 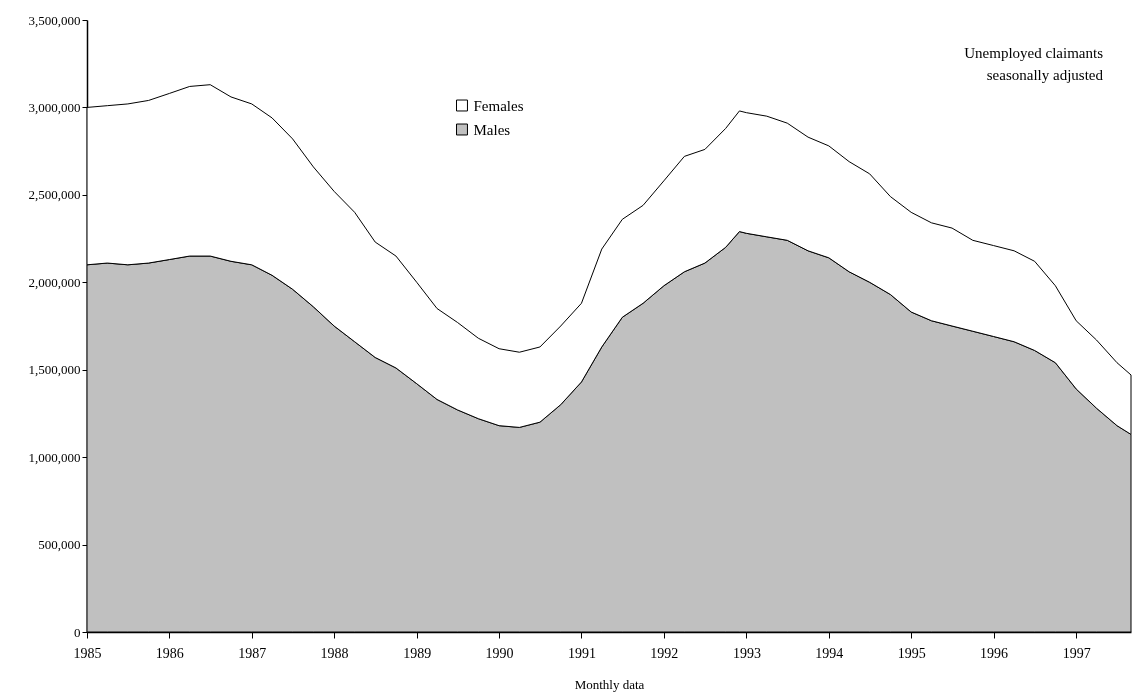 What do you see at coordinates (829, 653) in the screenshot?
I see `x-tick-label: 1994` at bounding box center [829, 653].